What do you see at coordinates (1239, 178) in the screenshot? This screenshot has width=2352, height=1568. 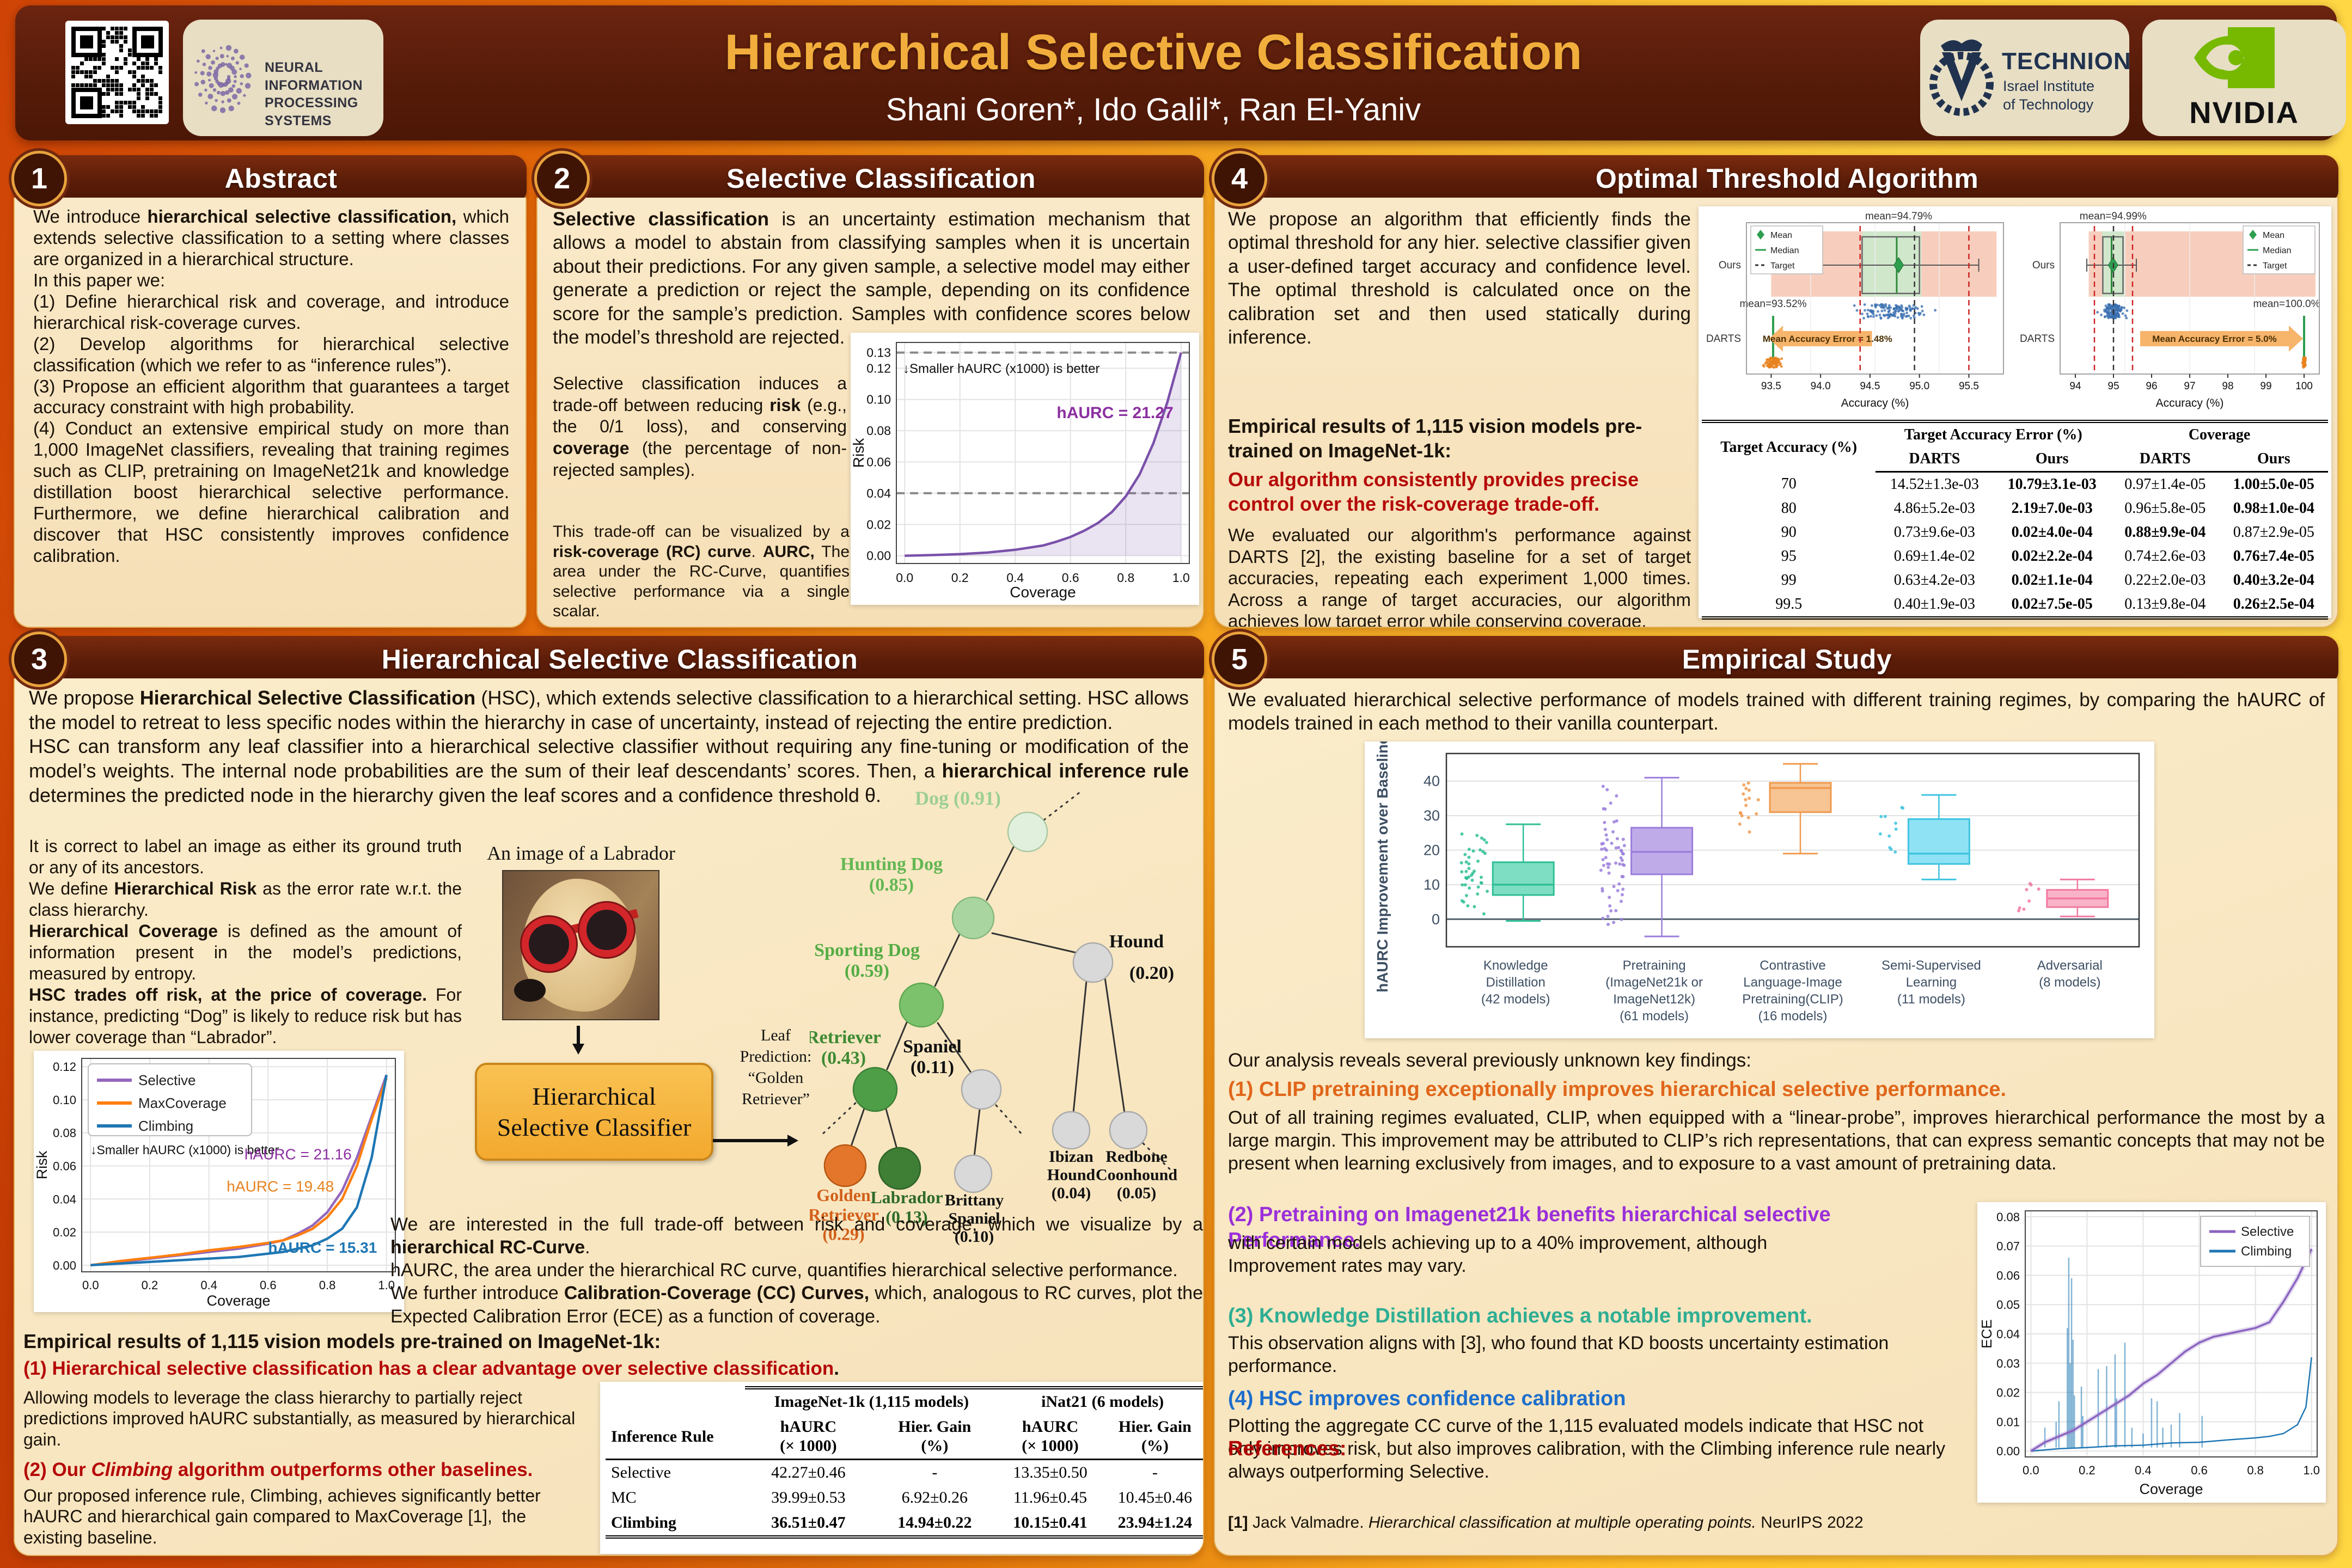 I see `section-number-badge: 4` at bounding box center [1239, 178].